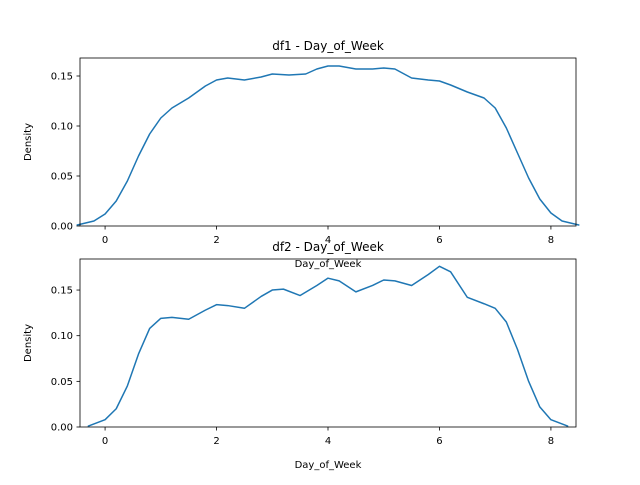 This screenshot has height=485, width=640. What do you see at coordinates (328, 46) in the screenshot?
I see `chart-title: df1 - Day_of_Week` at bounding box center [328, 46].